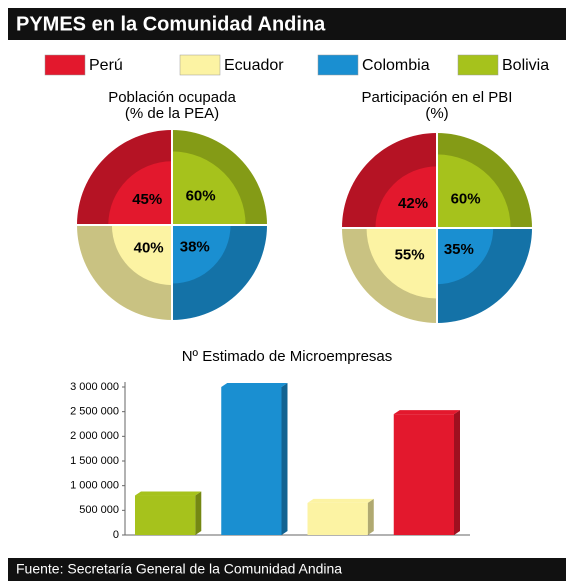  What do you see at coordinates (525, 65) in the screenshot?
I see `legend-label: Bolivia` at bounding box center [525, 65].